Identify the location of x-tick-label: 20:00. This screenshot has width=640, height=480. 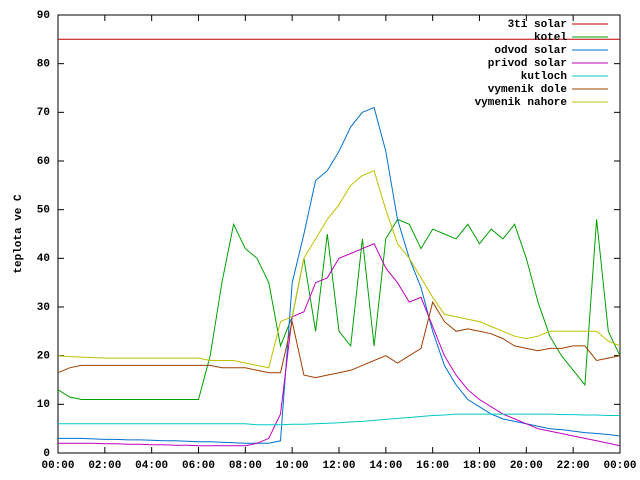
(526, 466).